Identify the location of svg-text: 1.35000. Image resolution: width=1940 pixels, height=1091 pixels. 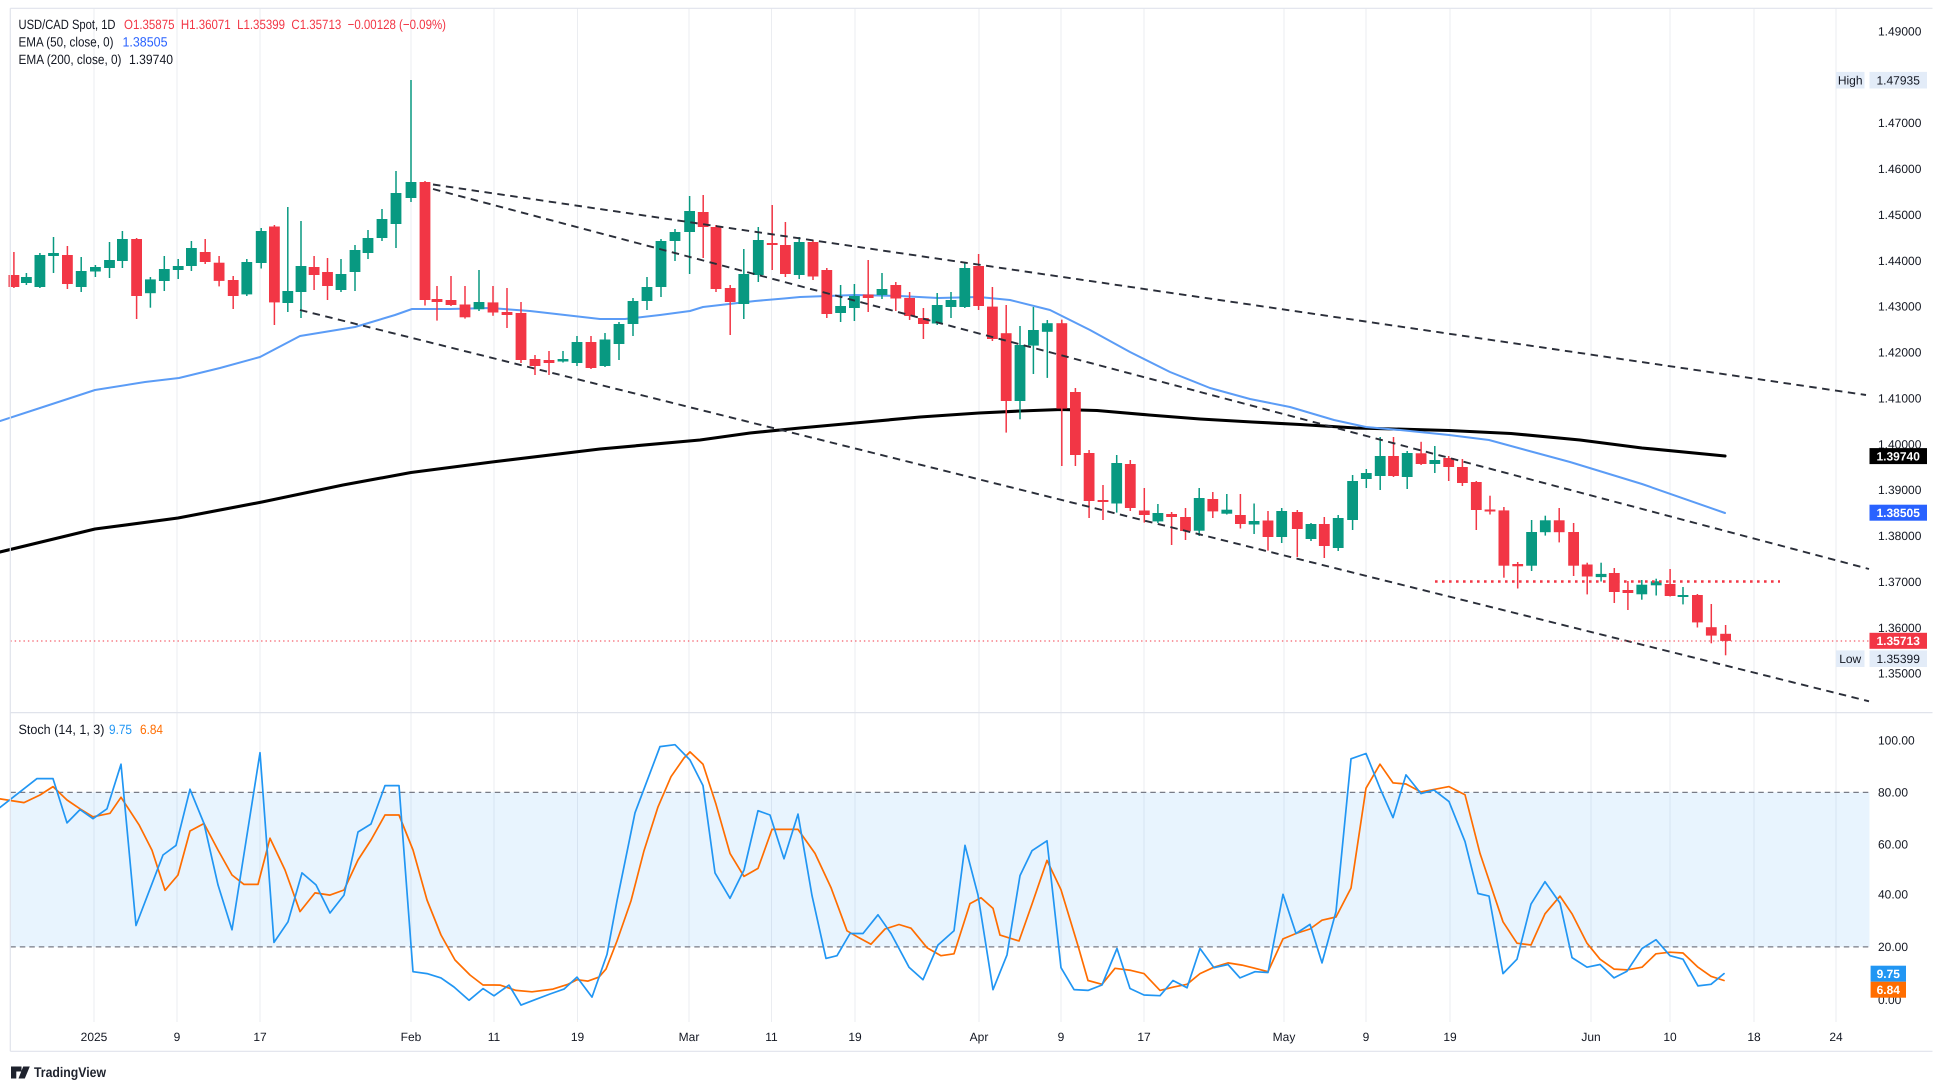
(1900, 674).